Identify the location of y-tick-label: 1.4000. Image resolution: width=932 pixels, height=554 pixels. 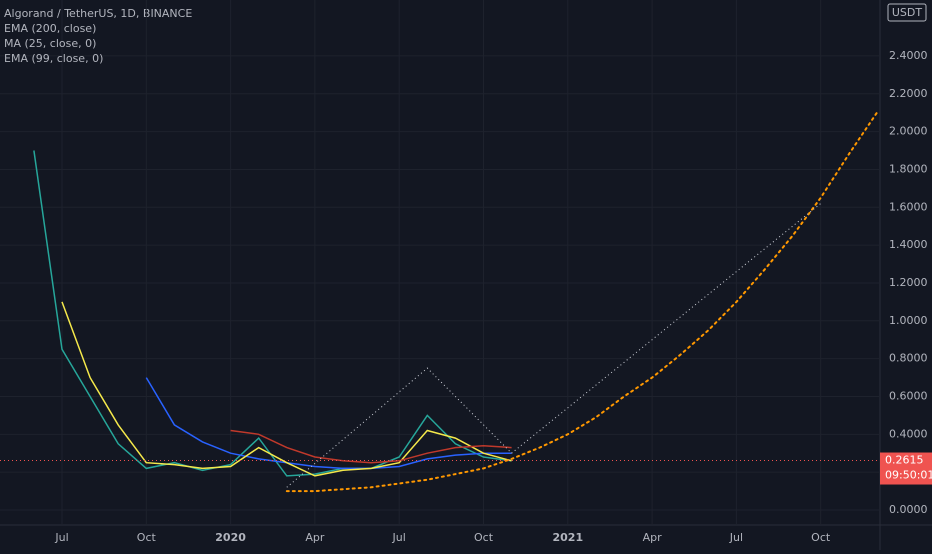
(908, 244).